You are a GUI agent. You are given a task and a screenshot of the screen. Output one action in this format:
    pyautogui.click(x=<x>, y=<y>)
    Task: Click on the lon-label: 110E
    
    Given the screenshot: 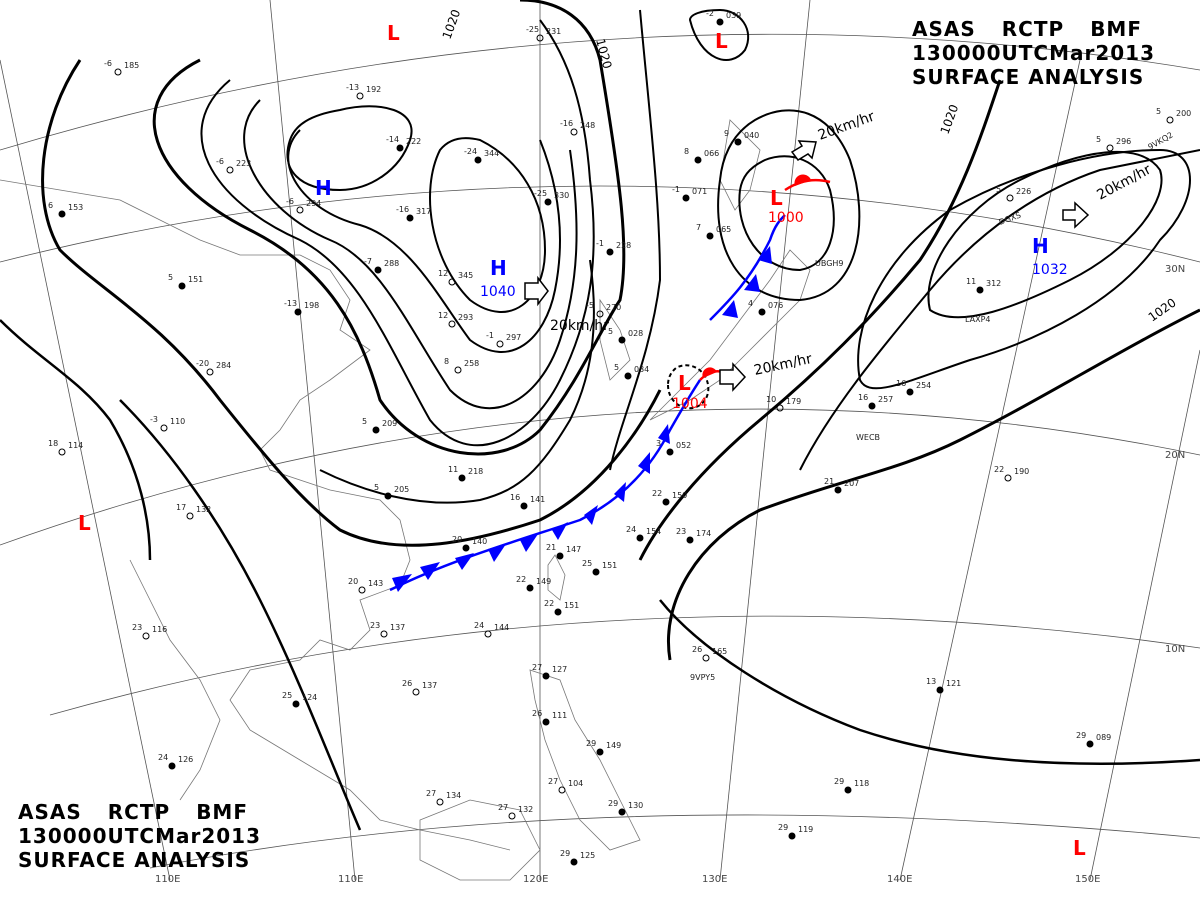 What is the action you would take?
    pyautogui.click(x=350, y=879)
    